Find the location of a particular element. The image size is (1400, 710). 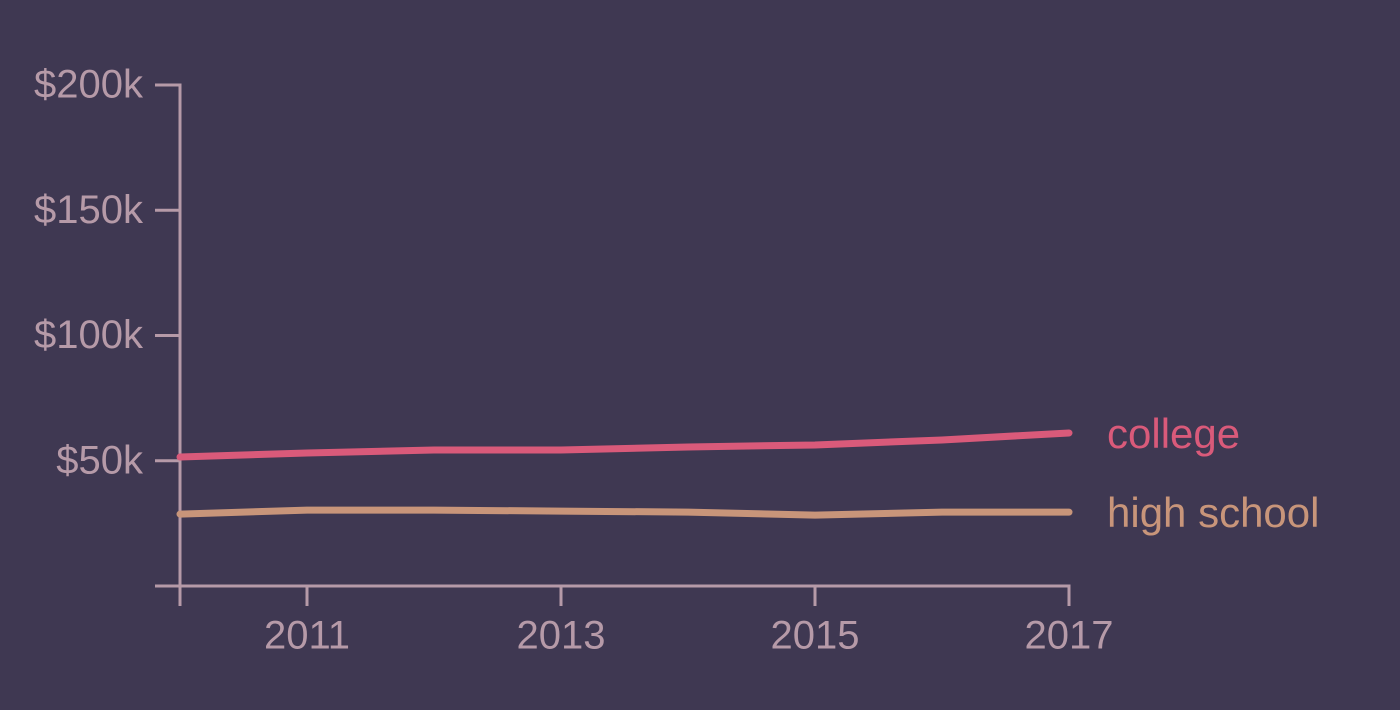

x-tick-label: 2017 is located at coordinates (1069, 636).